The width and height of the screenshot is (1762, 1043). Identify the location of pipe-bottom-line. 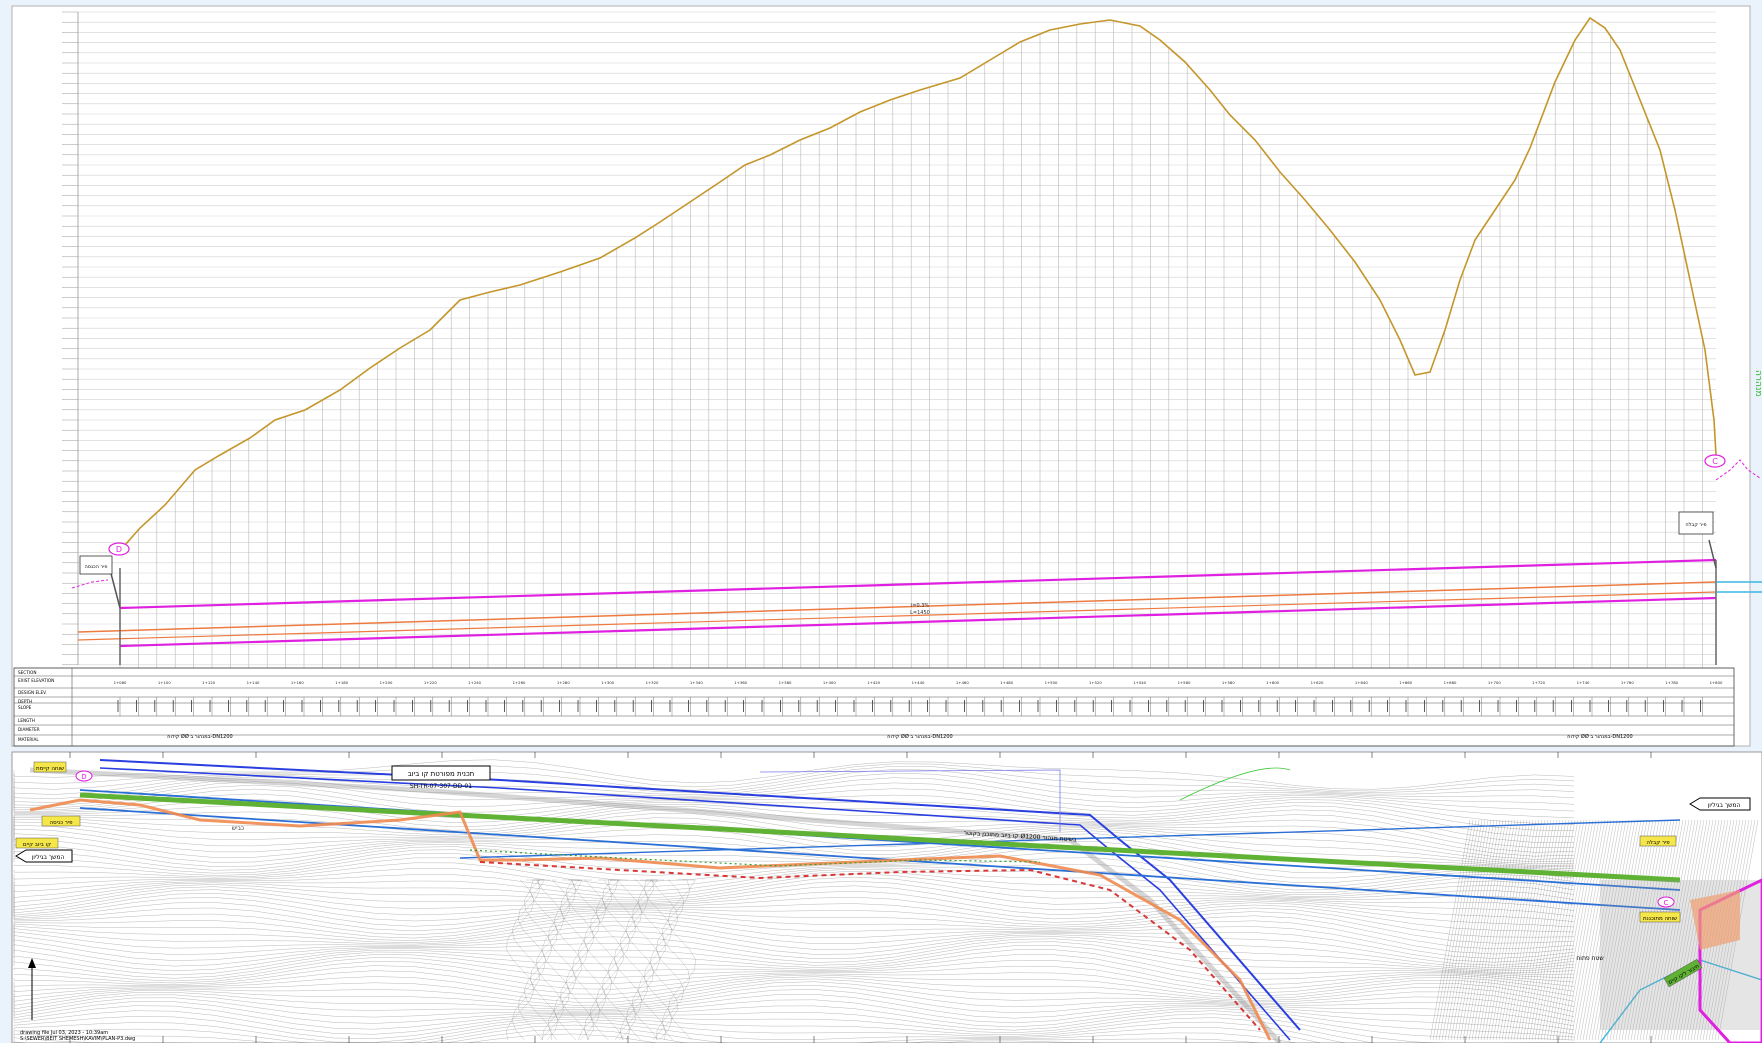
(918, 622).